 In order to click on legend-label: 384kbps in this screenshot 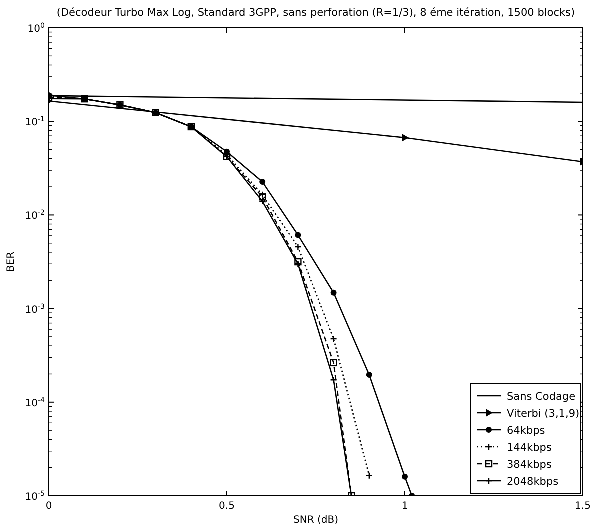, I will do `click(529, 465)`.